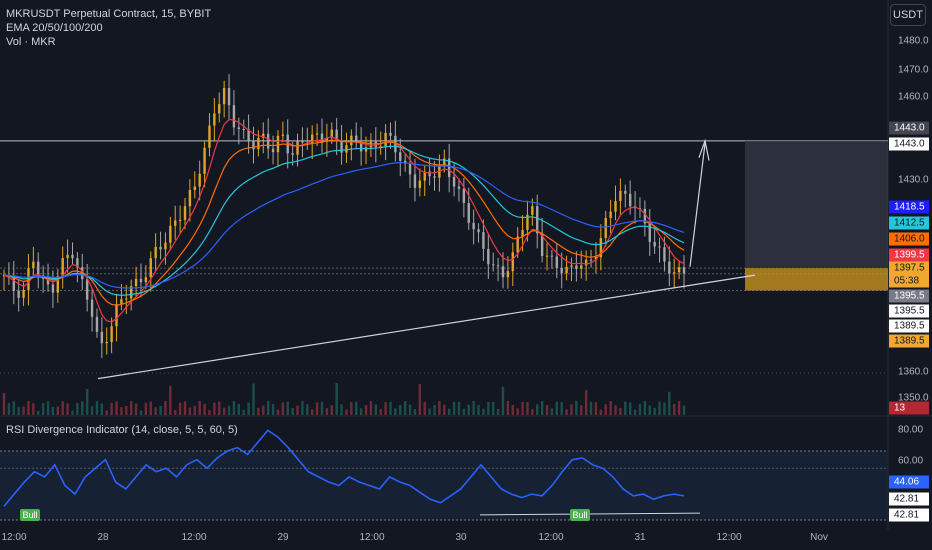 The width and height of the screenshot is (932, 550). What do you see at coordinates (909, 341) in the screenshot?
I see `price-tag: 1389.5` at bounding box center [909, 341].